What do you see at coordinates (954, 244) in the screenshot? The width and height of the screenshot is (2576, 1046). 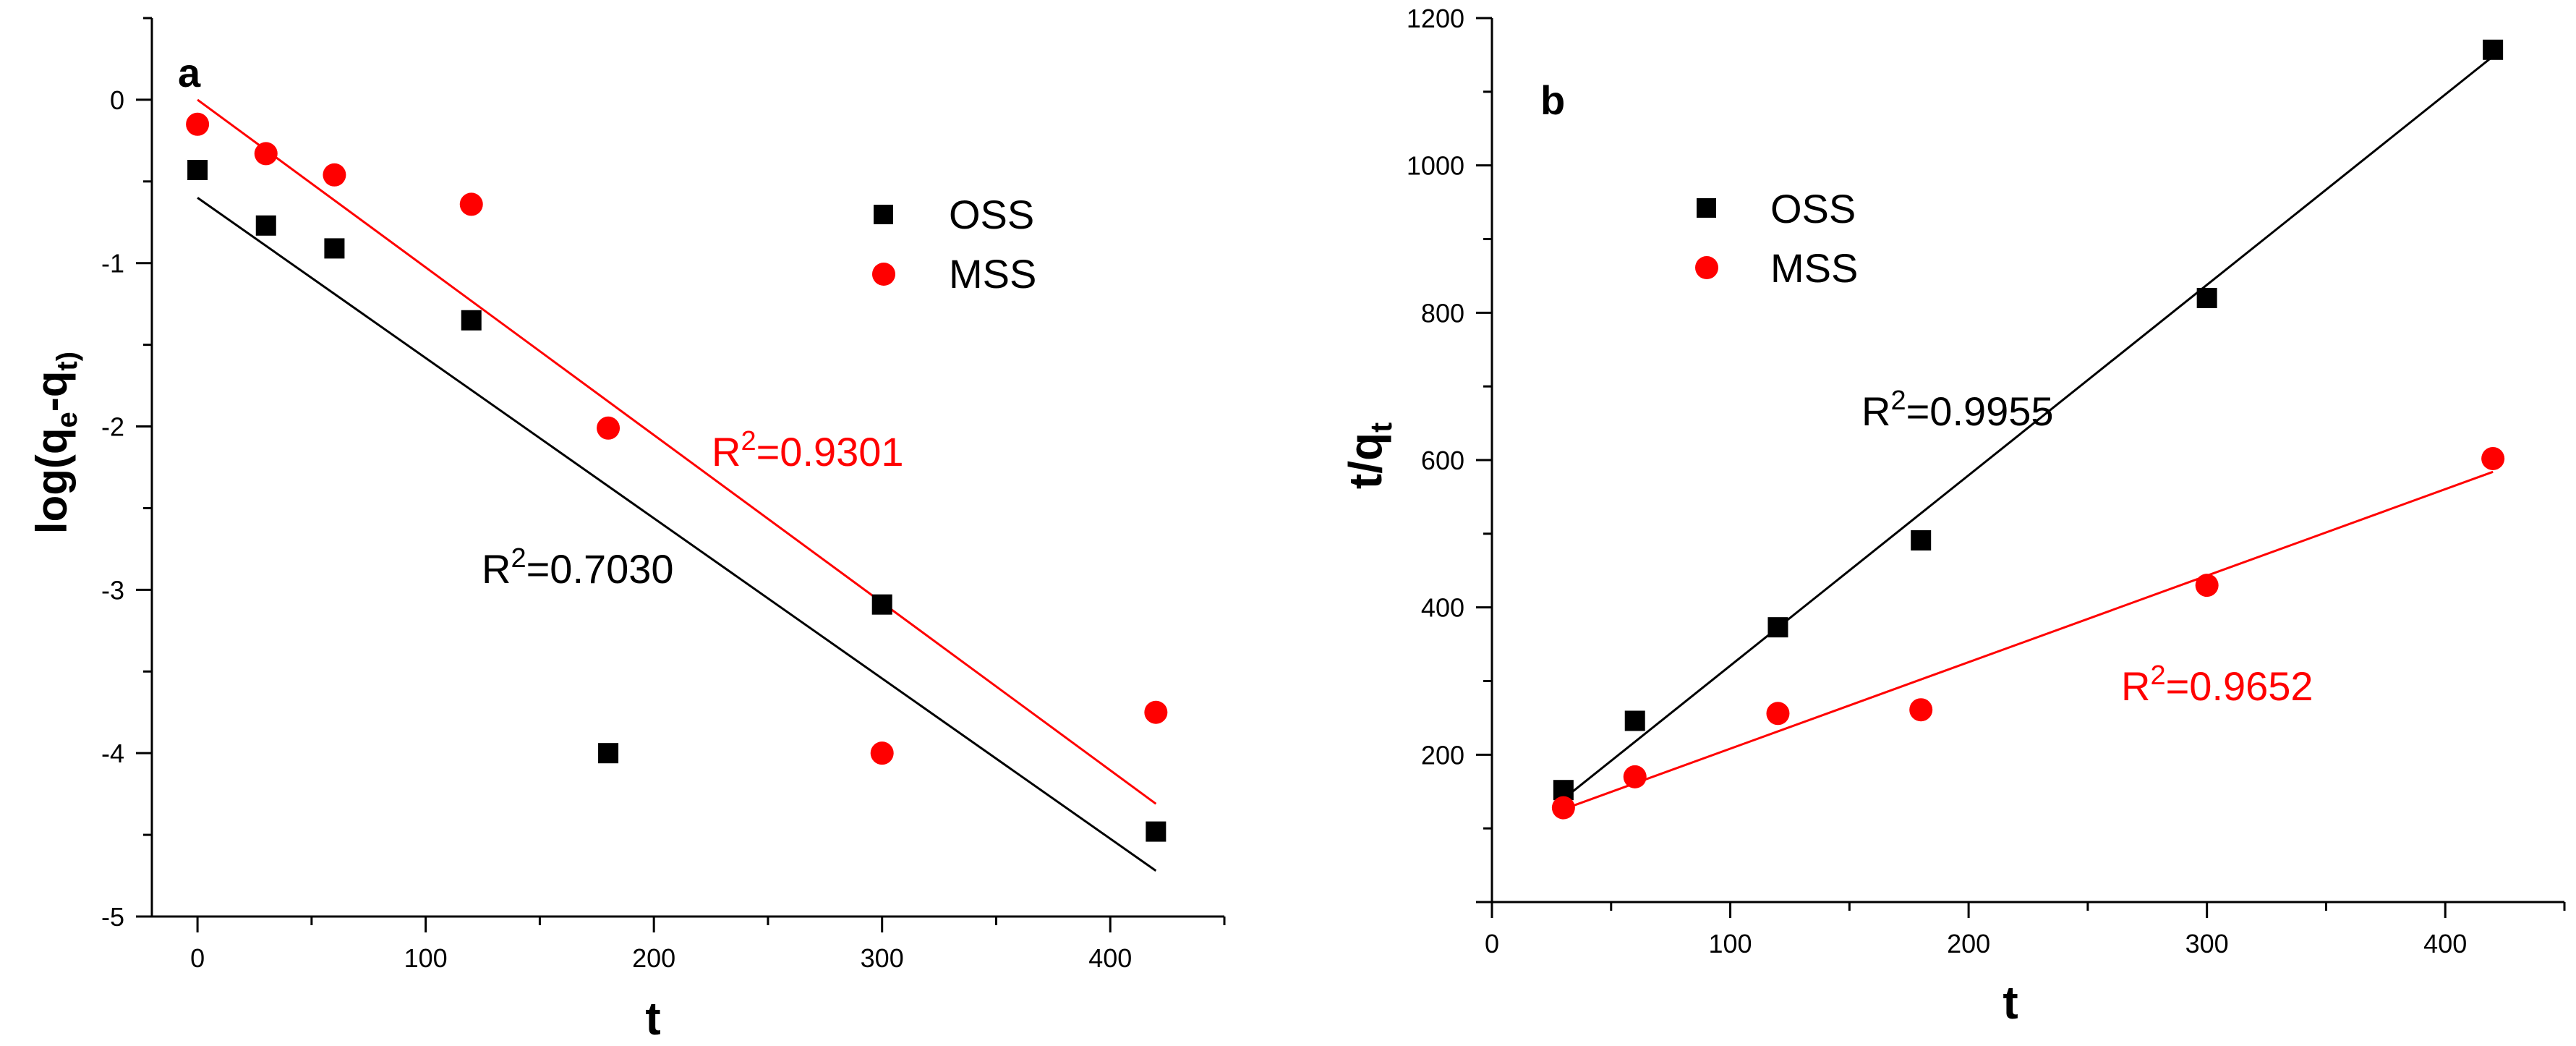 I see `panel-a-legend: OSS MSS` at bounding box center [954, 244].